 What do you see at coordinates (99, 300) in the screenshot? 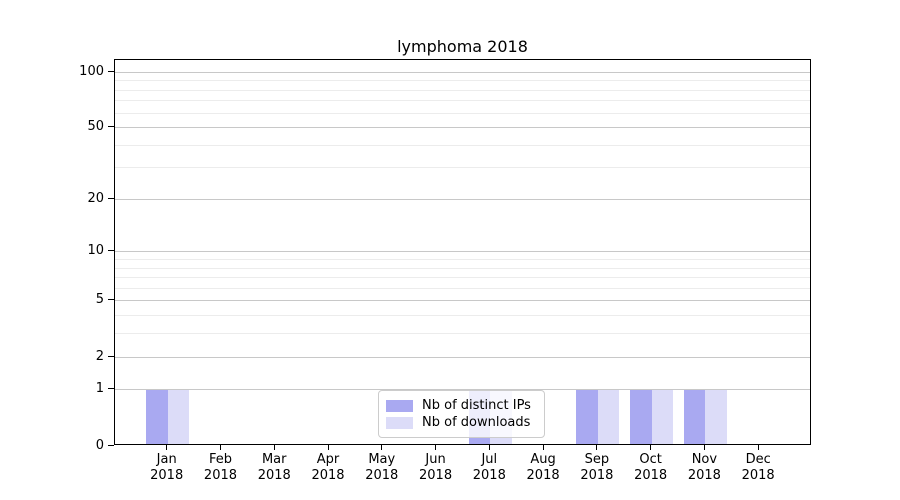
I see `y-axis-tick-label: 5` at bounding box center [99, 300].